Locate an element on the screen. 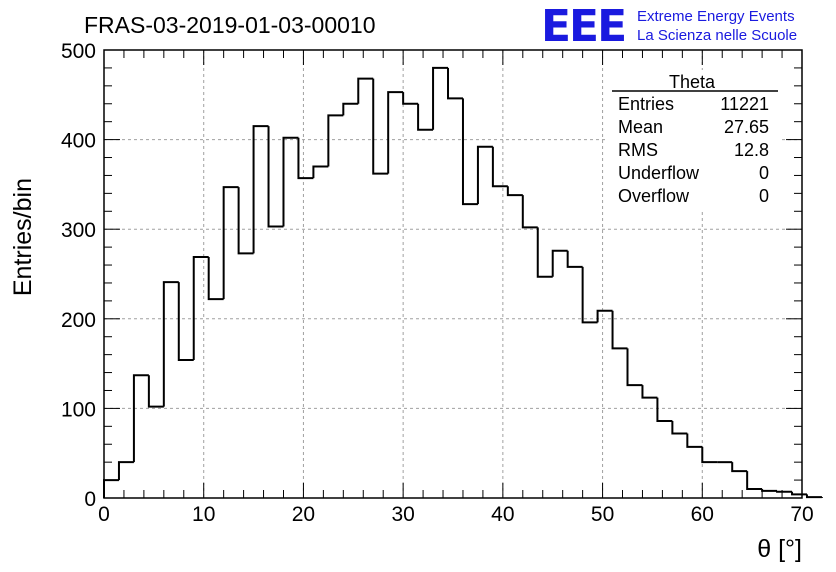 Image resolution: width=836 pixels, height=572 pixels. stats-value: 12.8 is located at coordinates (751, 150).